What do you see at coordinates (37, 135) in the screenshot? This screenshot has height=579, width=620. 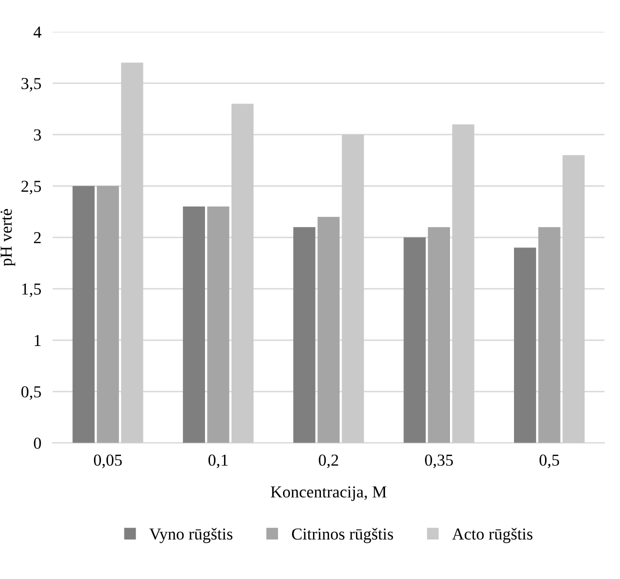 I see `y-tick-label: 3` at bounding box center [37, 135].